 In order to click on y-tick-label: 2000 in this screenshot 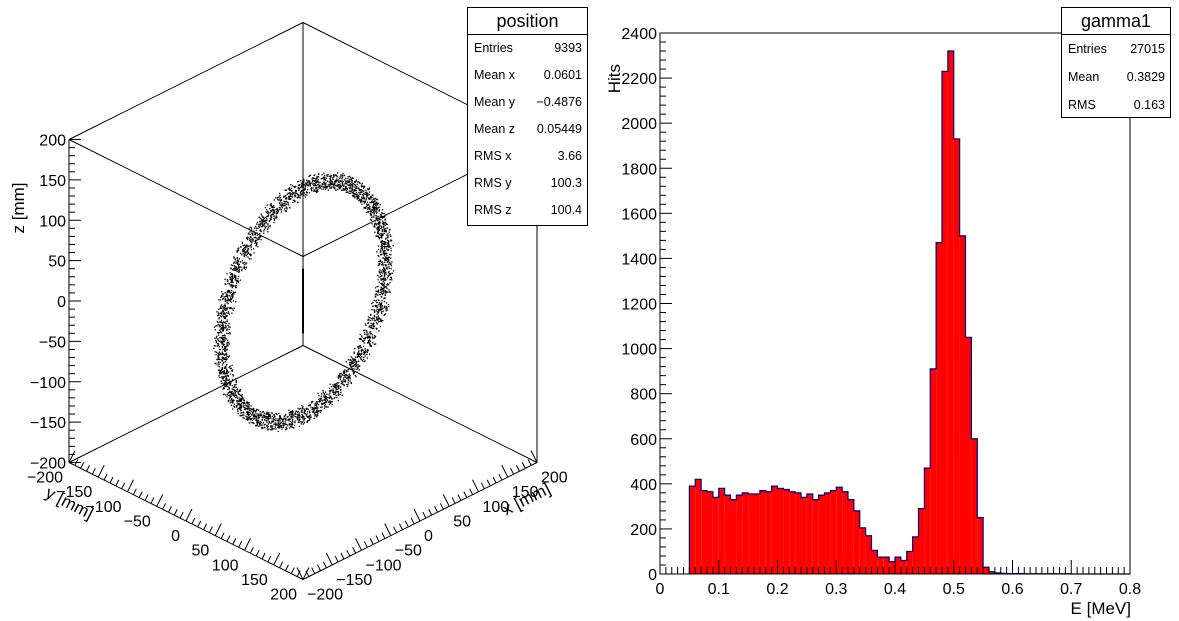, I will do `click(639, 124)`.